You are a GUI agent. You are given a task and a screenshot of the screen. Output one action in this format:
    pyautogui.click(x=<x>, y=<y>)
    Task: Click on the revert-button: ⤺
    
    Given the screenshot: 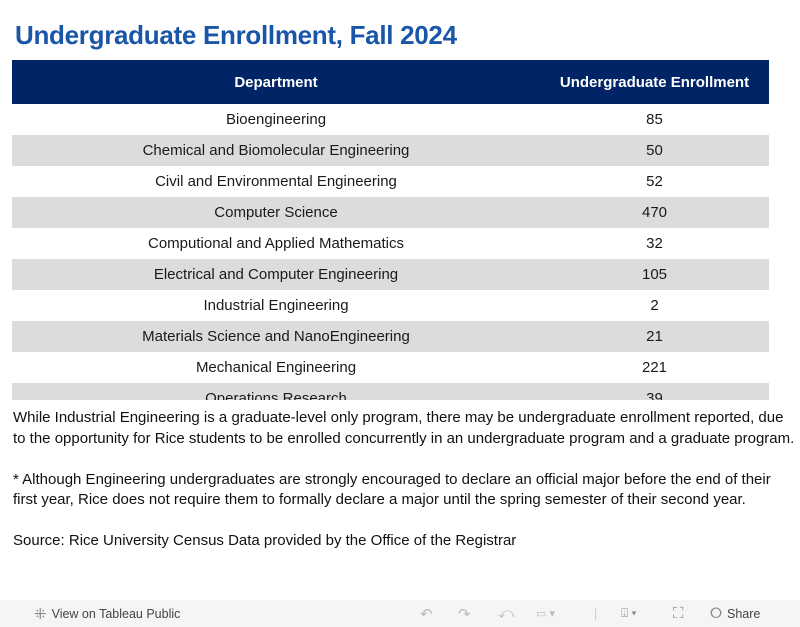 What is the action you would take?
    pyautogui.click(x=506, y=613)
    